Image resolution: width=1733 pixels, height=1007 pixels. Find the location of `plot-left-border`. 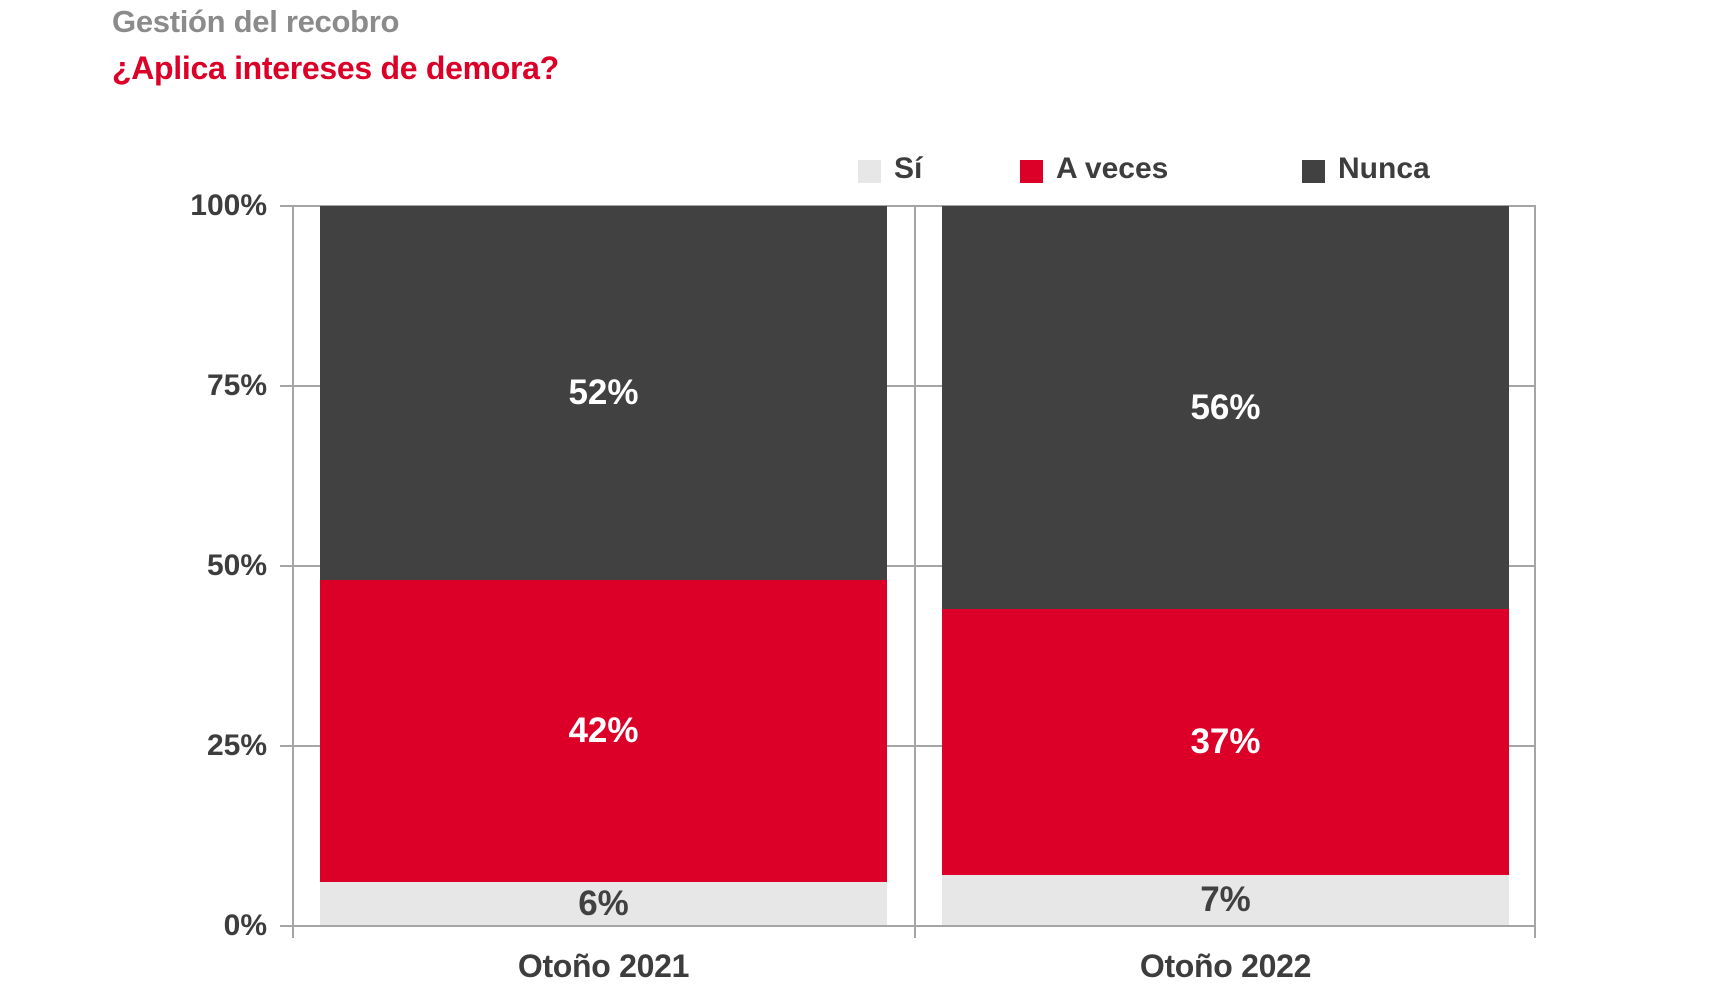

plot-left-border is located at coordinates (293, 571).